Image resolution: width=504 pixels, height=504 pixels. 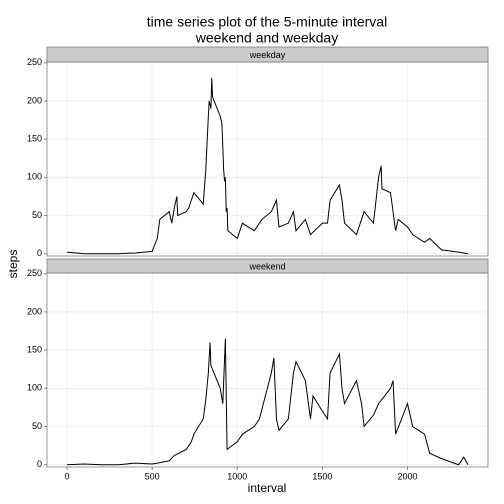 What do you see at coordinates (322, 476) in the screenshot?
I see `x-tick-label: 1500` at bounding box center [322, 476].